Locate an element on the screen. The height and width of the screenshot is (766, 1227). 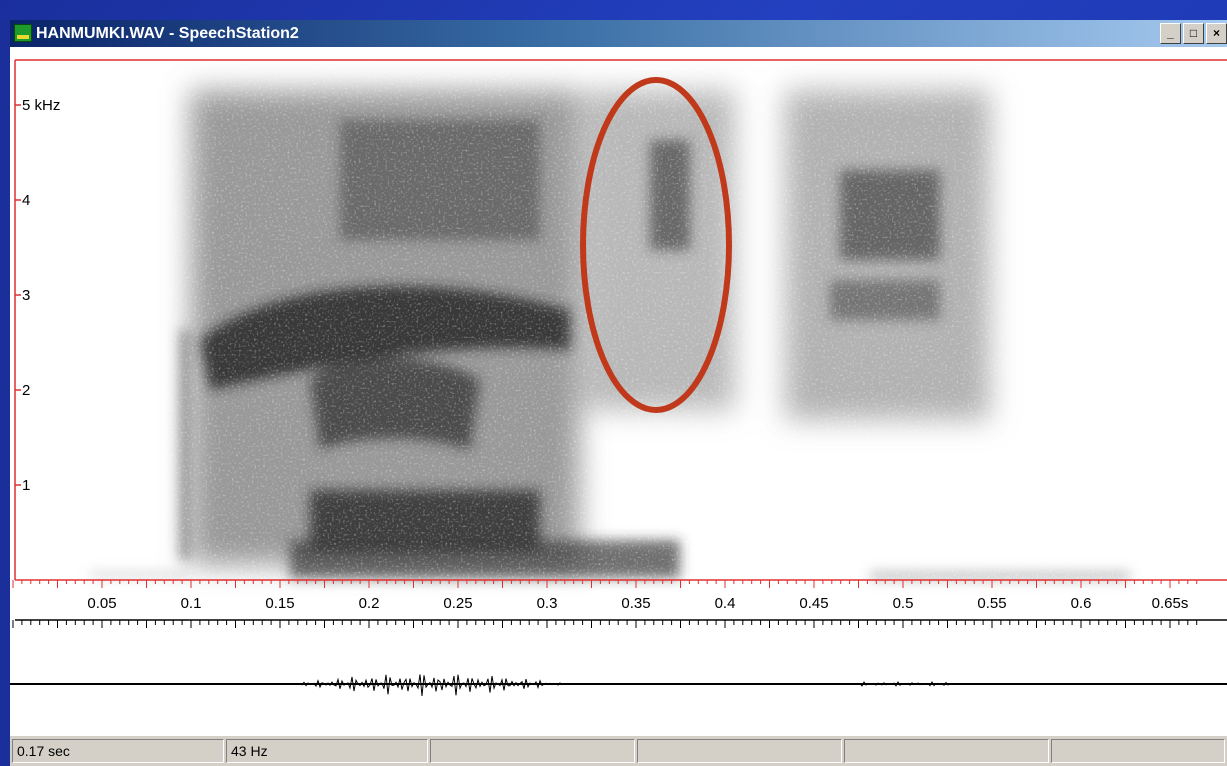
time-label: 0.45 is located at coordinates (813, 603).